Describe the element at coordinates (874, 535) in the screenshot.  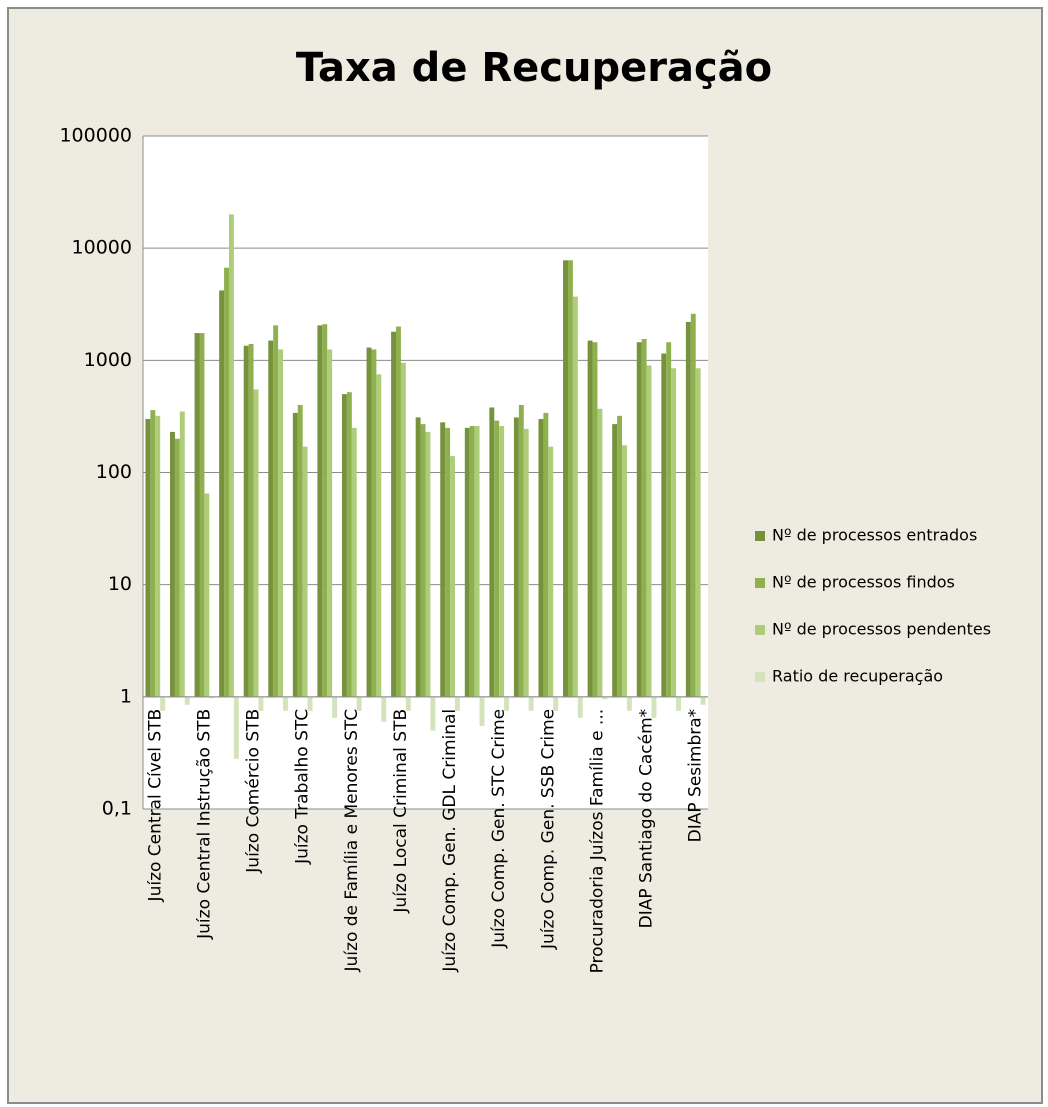
I see `legend-label: Nº de processos entrados` at that location.